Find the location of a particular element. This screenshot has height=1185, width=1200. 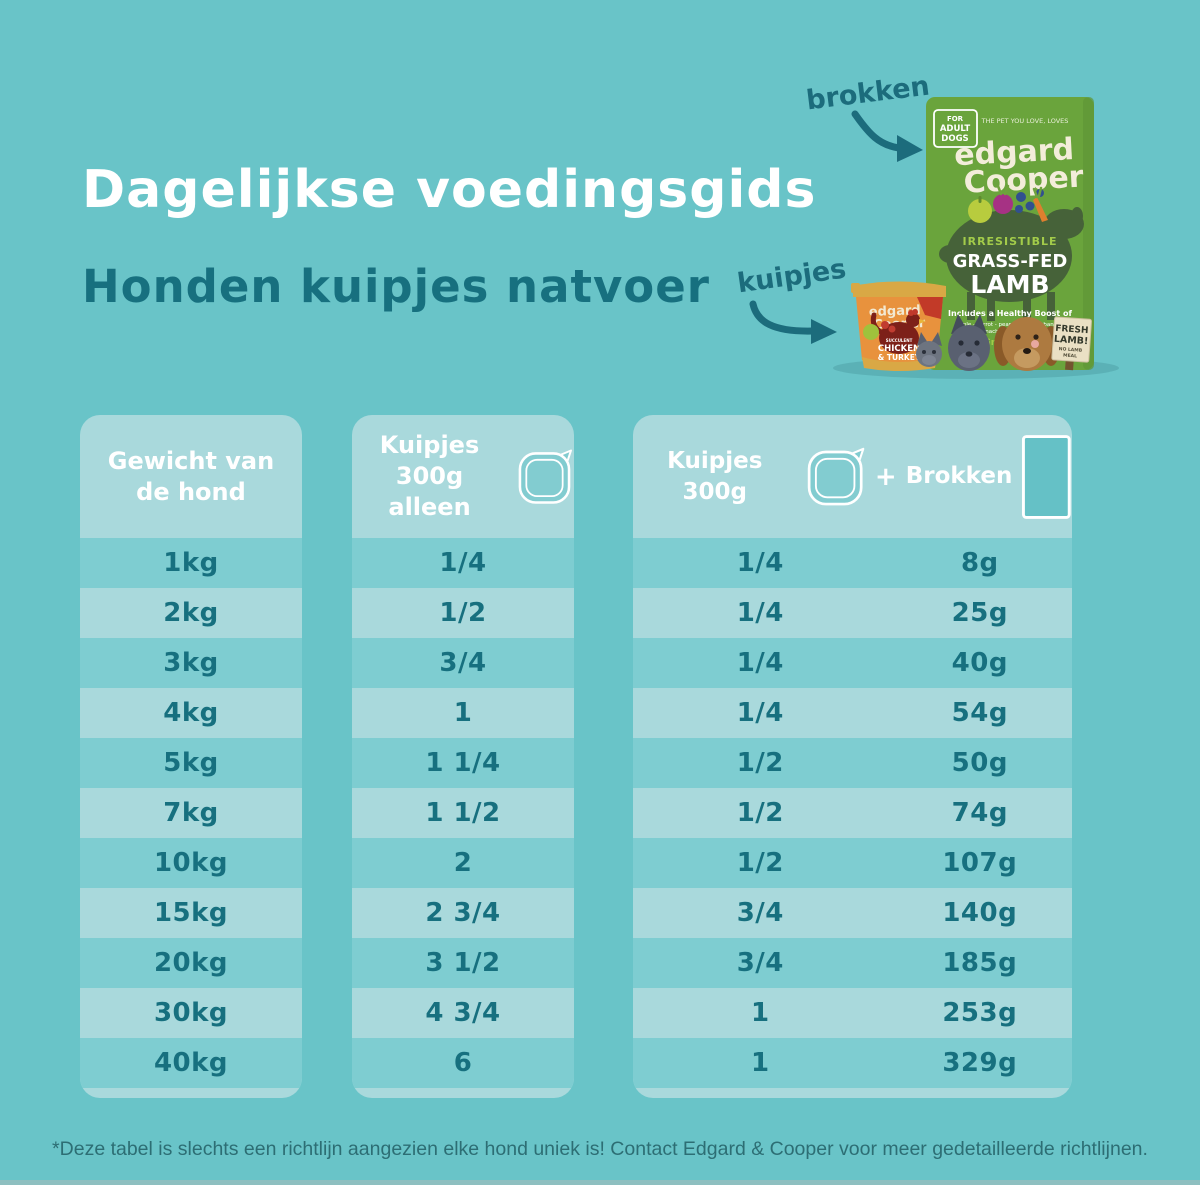

kuipjes-alleen-value: 1 1/2 is located at coordinates (463, 813).